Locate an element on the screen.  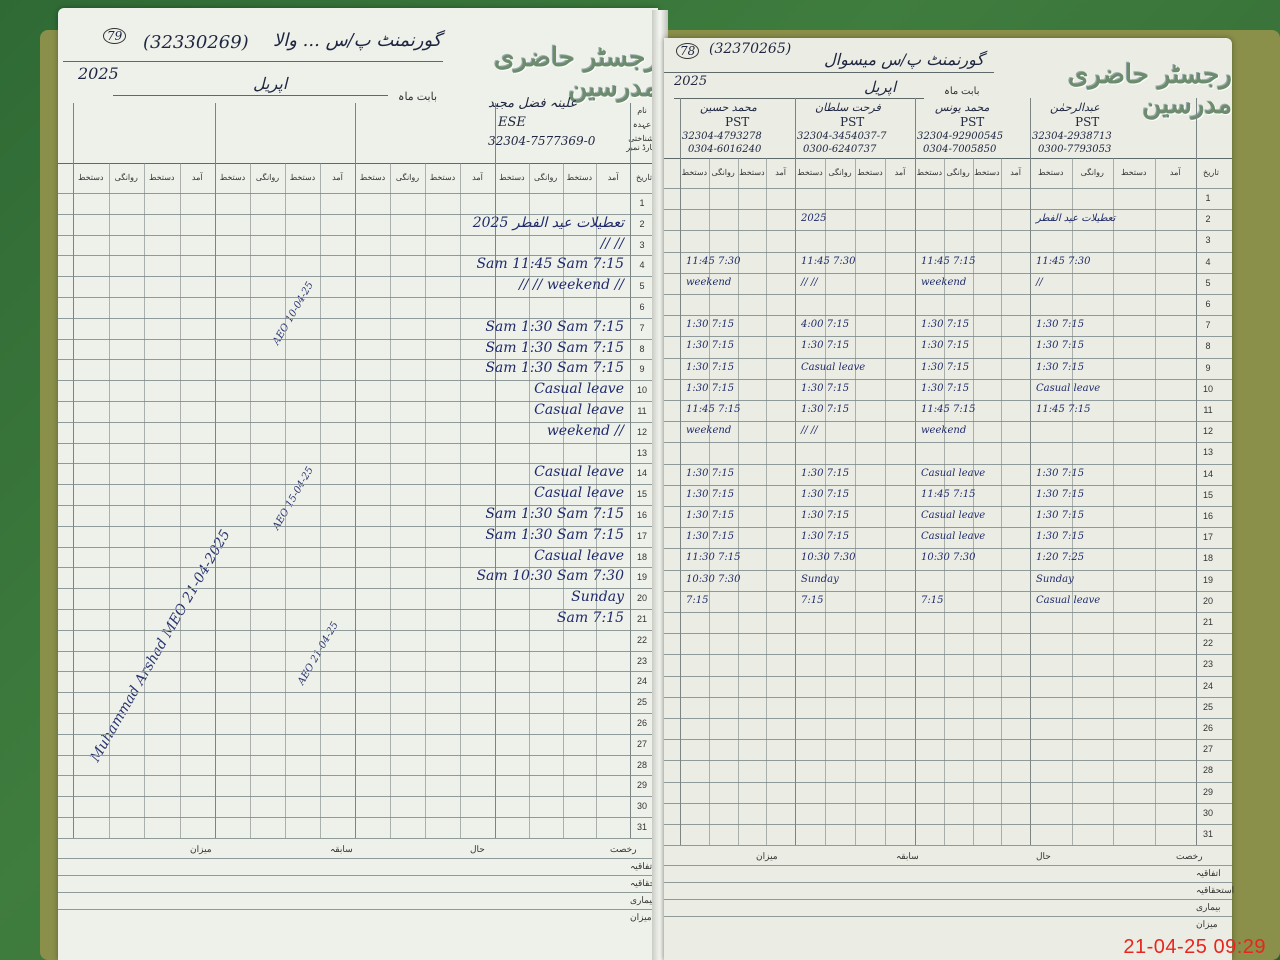
attendance-entry: 10:30 7:30 is located at coordinates (713, 579).